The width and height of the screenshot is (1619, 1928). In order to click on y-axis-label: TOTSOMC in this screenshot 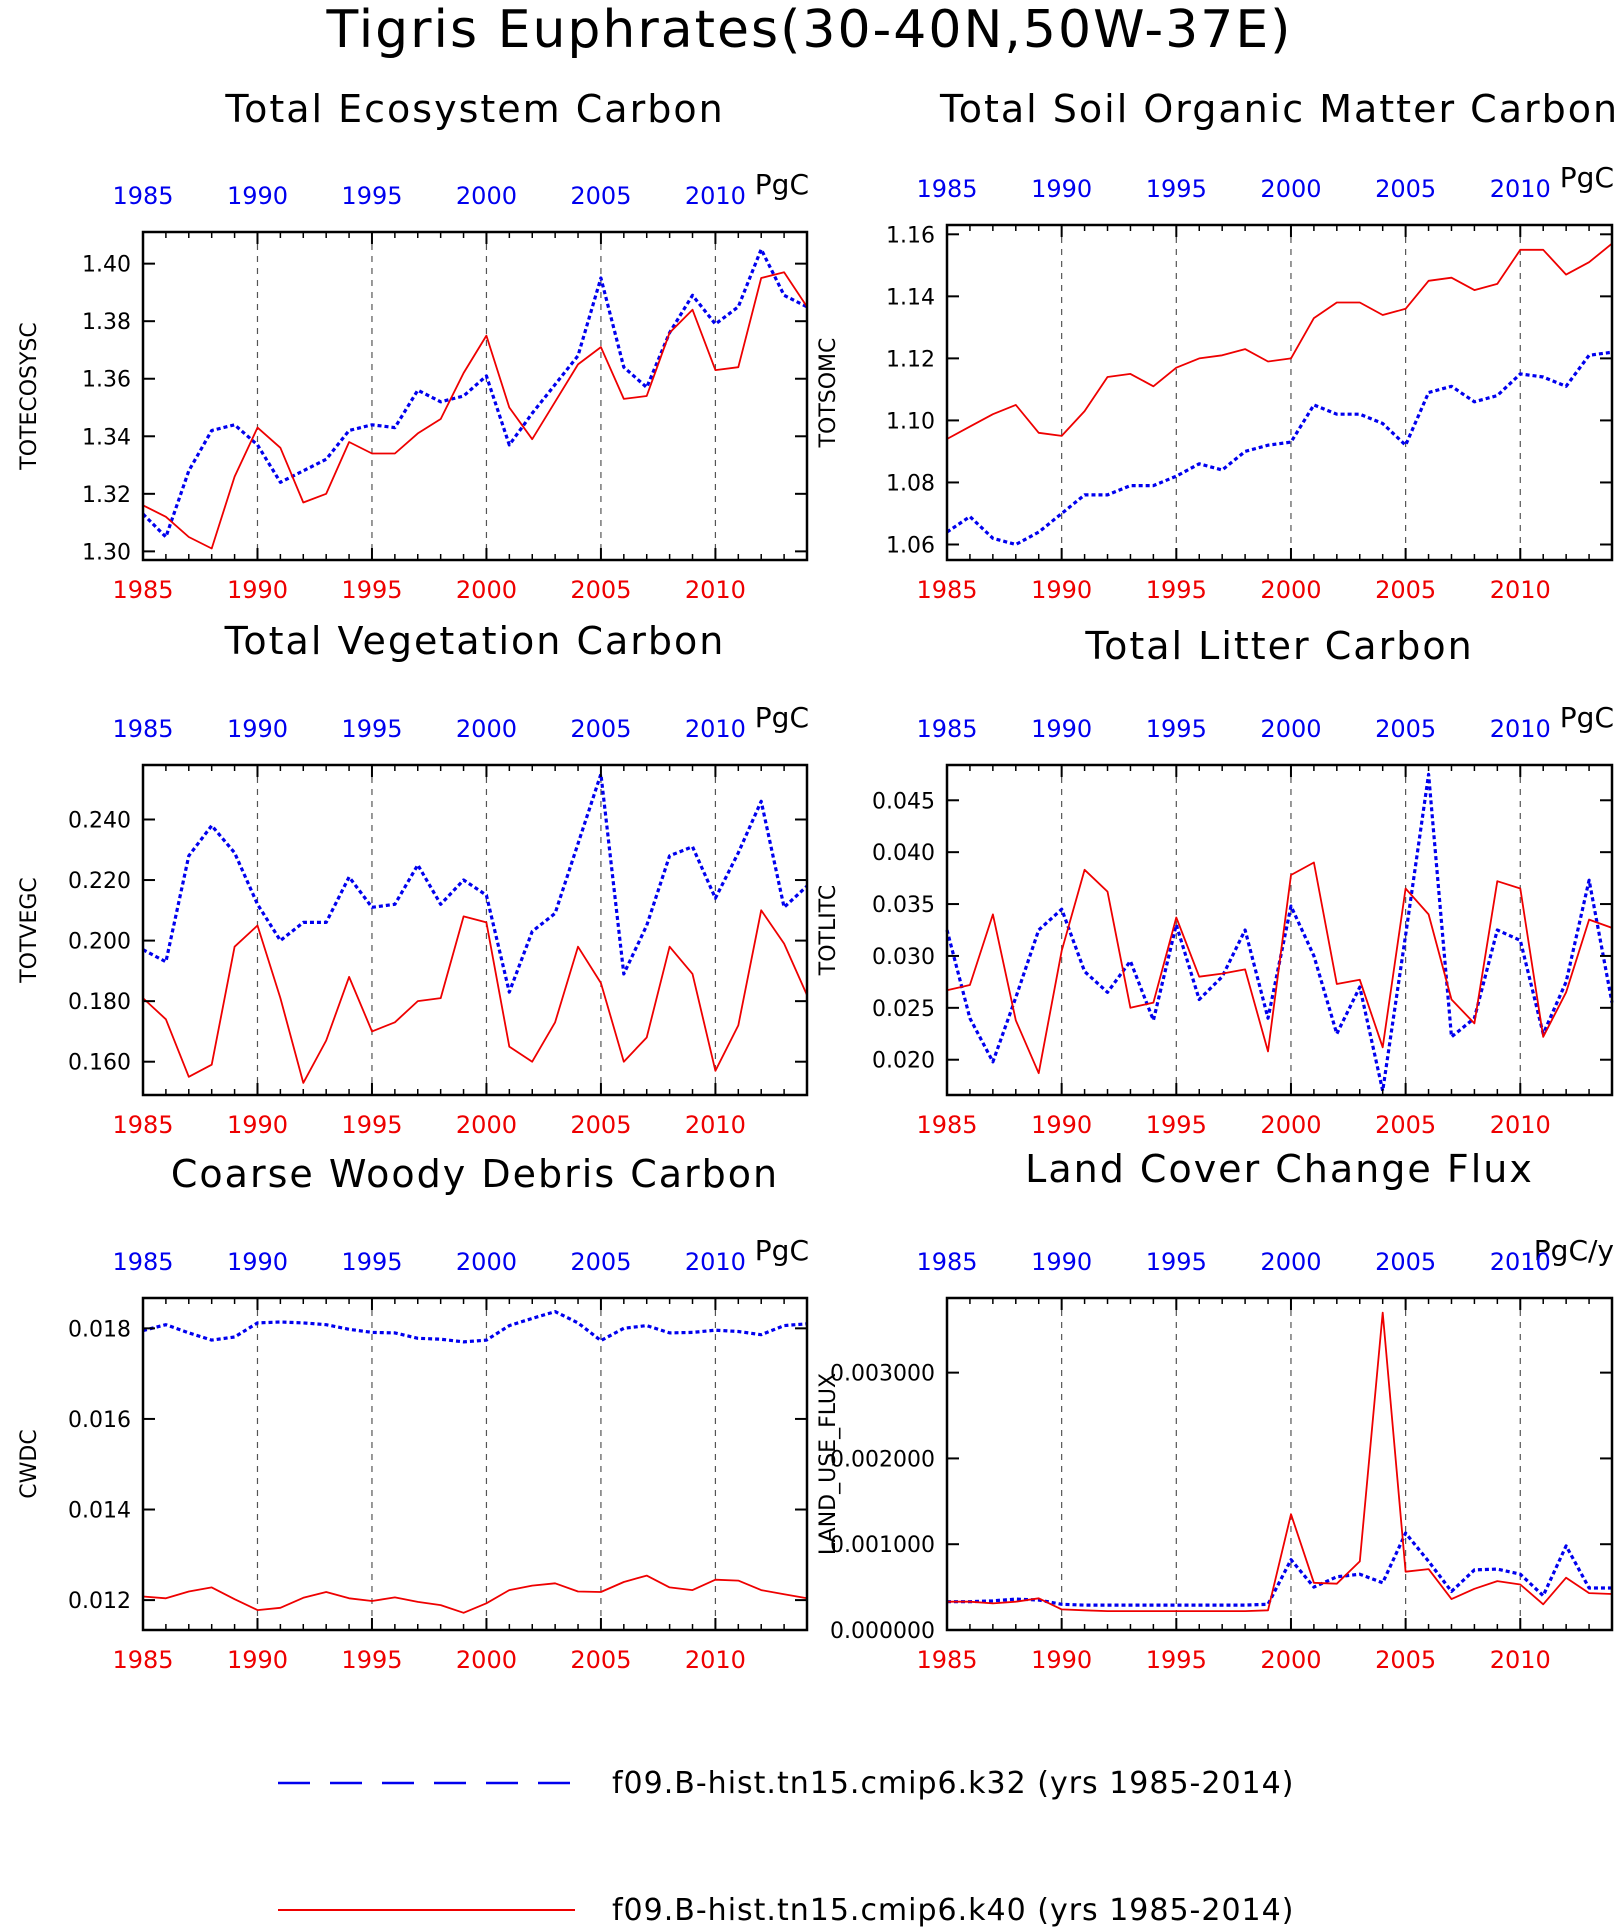, I will do `click(828, 393)`.